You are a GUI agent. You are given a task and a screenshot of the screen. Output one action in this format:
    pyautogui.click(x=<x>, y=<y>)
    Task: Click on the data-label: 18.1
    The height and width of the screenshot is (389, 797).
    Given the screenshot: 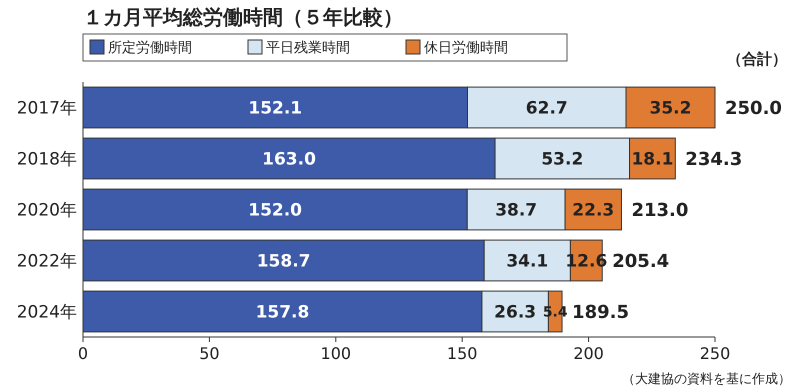 What is the action you would take?
    pyautogui.click(x=652, y=159)
    